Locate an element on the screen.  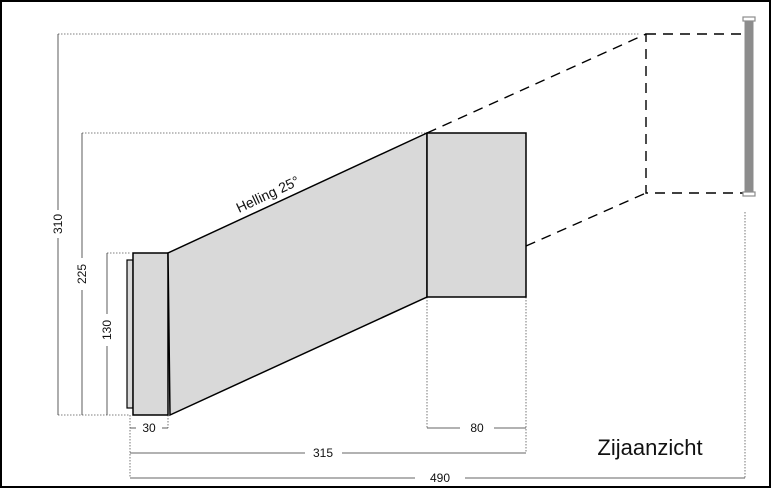
view-title: Zijaanzicht is located at coordinates (649, 447).